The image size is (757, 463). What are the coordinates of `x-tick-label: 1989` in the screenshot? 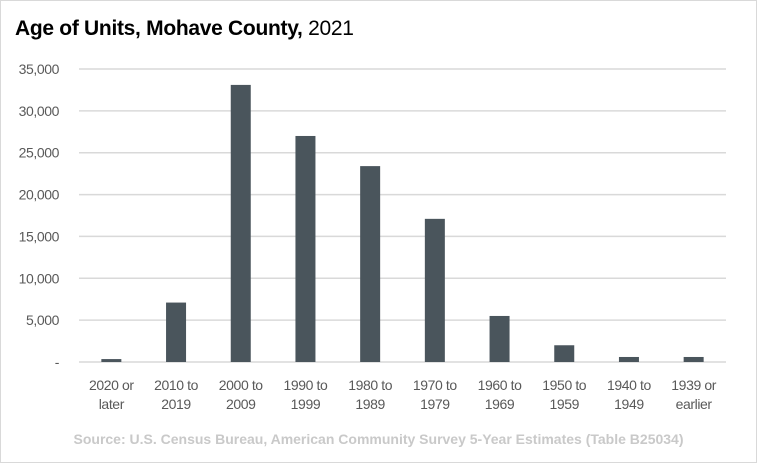 It's located at (370, 404).